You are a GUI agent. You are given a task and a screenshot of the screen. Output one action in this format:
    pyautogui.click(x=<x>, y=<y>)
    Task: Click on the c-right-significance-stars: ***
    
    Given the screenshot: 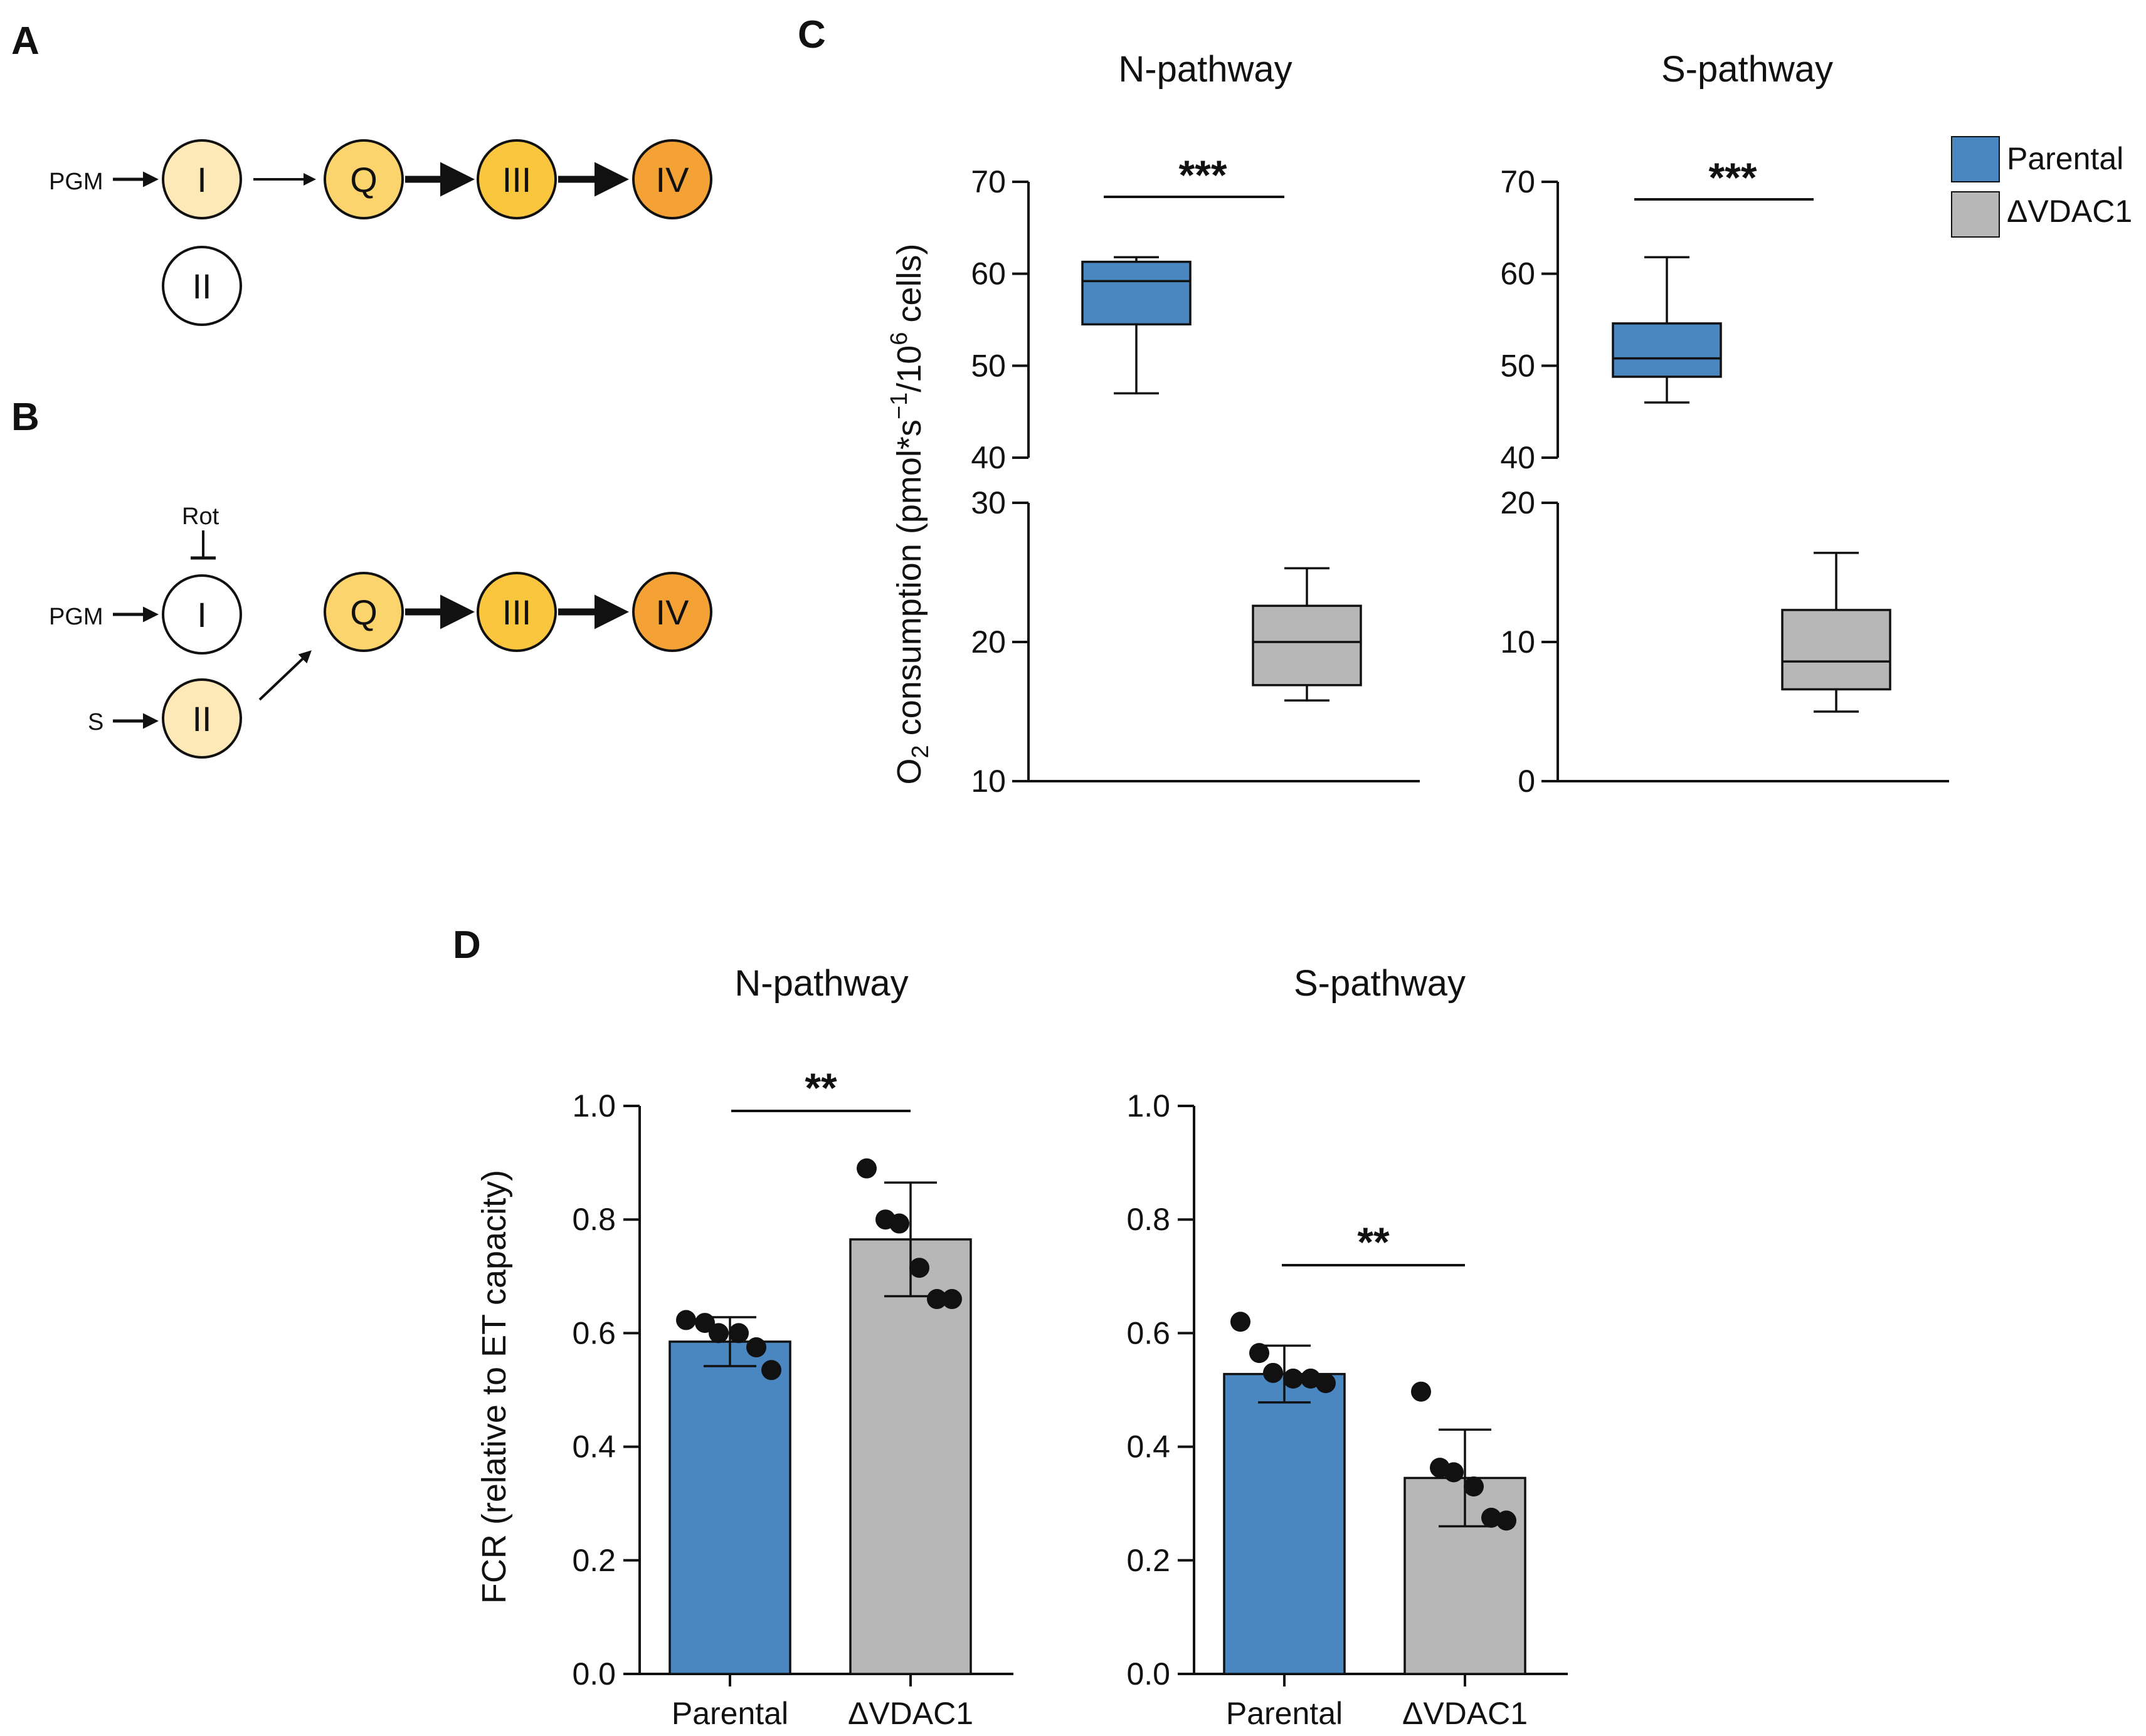 What is the action you would take?
    pyautogui.click(x=1732, y=177)
    